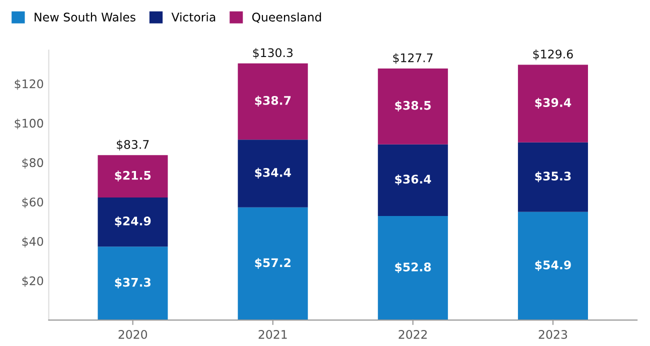  What do you see at coordinates (33, 163) in the screenshot?
I see `y-tick-label: $80` at bounding box center [33, 163].